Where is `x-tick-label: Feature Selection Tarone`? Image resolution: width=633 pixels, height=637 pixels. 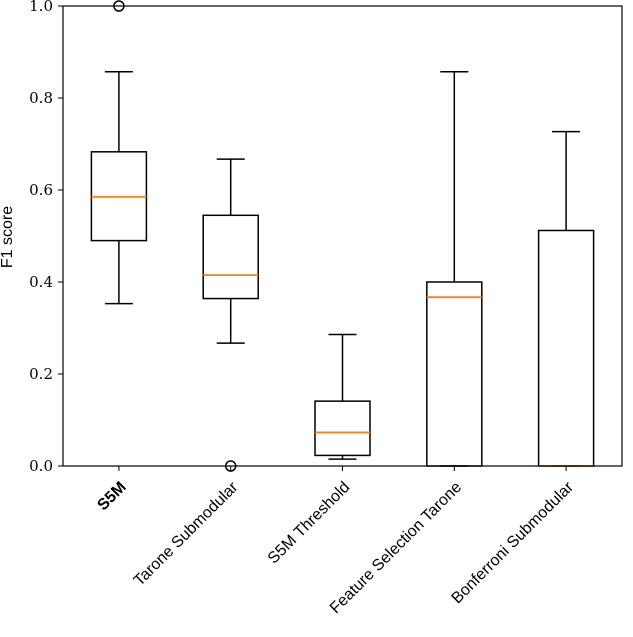
x-tick-label: Feature Selection Tarone is located at coordinates (396, 548).